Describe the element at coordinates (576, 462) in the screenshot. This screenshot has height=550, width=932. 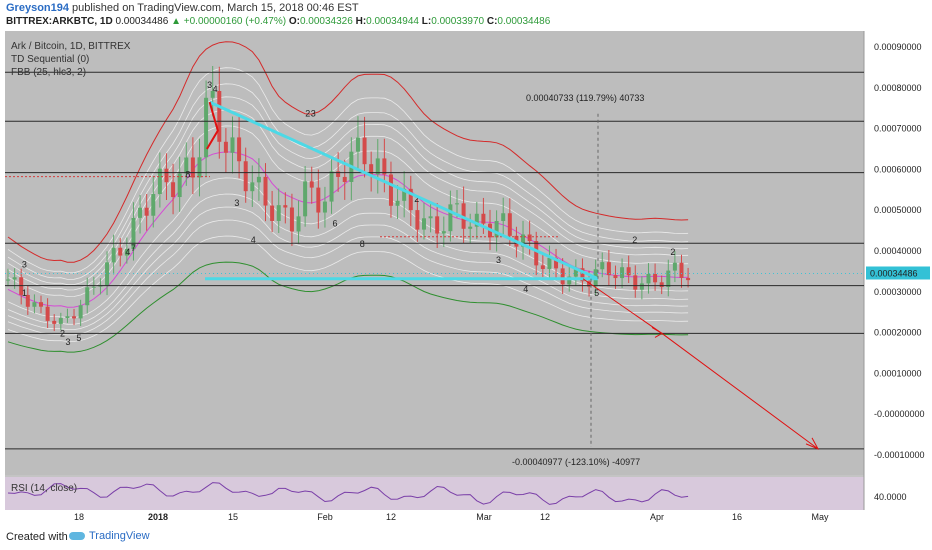
I see `measure-down-label: -0.00040977 (-123.10%) -40977` at that location.